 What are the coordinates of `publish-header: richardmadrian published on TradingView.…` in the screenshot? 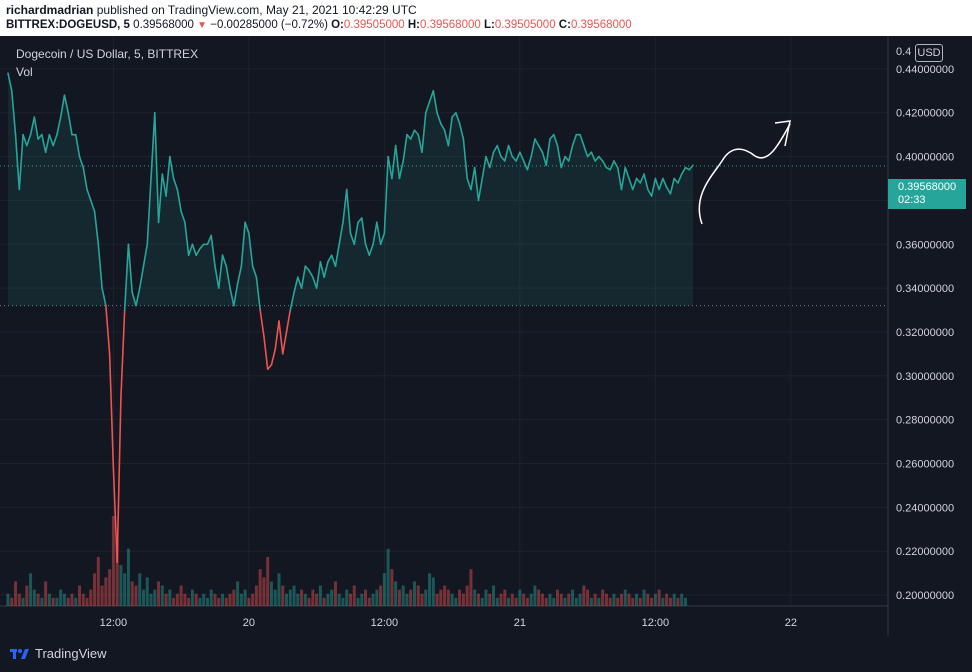 It's located at (486, 18).